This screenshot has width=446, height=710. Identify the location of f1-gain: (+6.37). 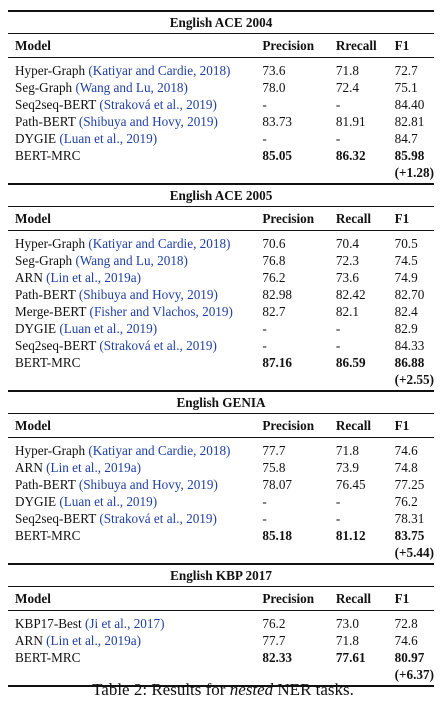
(414, 674).